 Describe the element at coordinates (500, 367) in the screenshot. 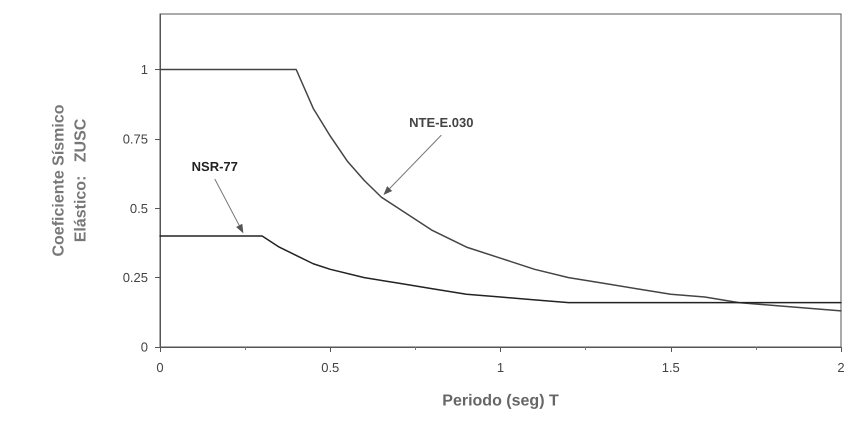

I see `x-tick-label: 1` at that location.